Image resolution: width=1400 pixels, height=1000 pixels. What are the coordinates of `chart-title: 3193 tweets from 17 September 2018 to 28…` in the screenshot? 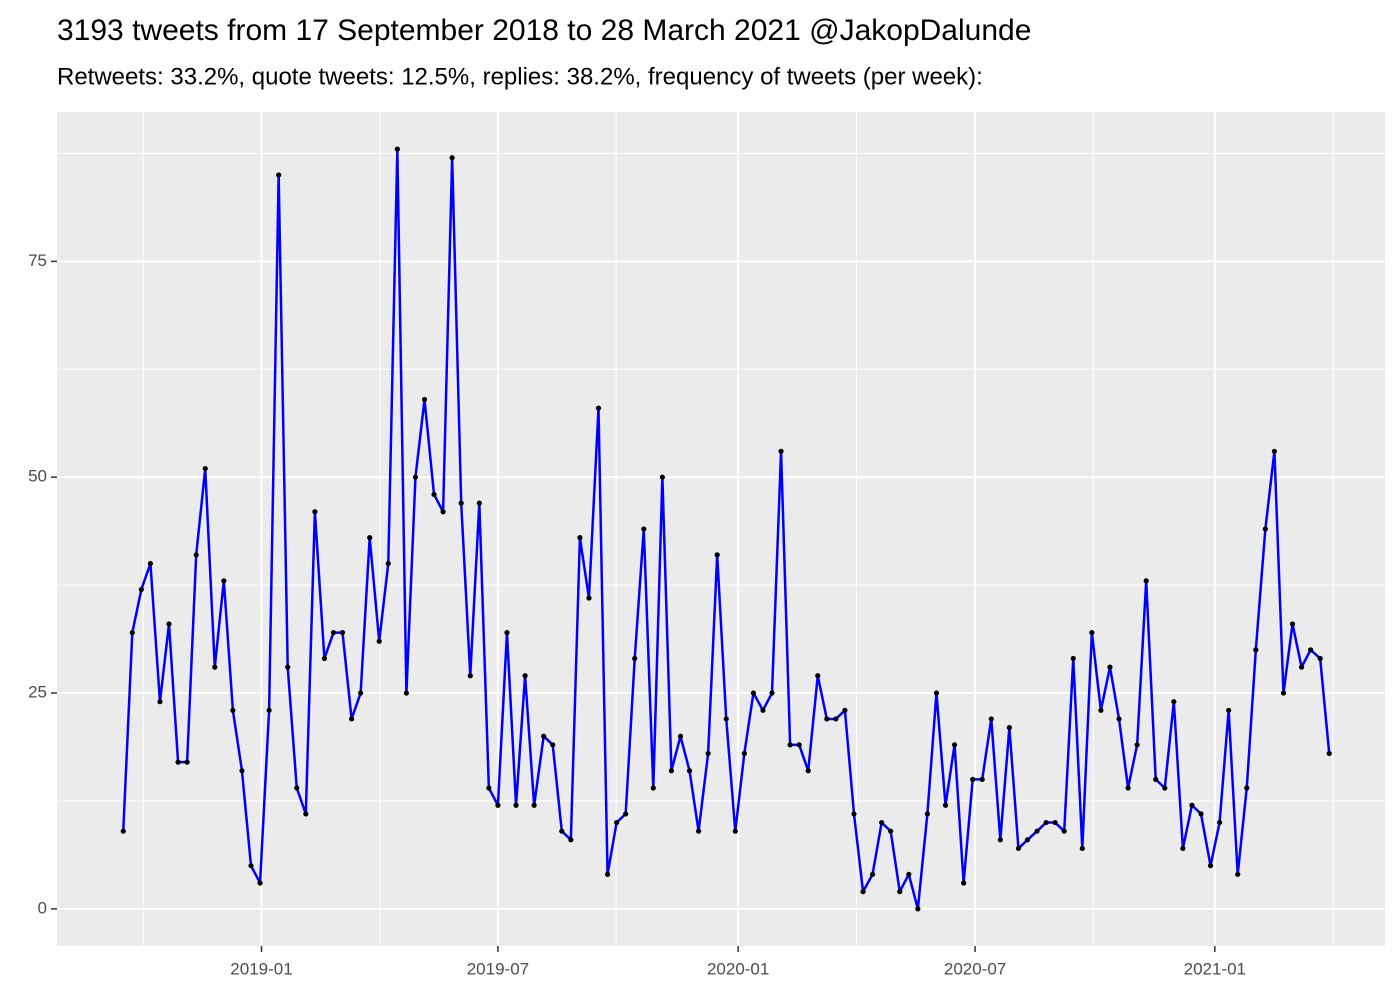 It's located at (544, 30).